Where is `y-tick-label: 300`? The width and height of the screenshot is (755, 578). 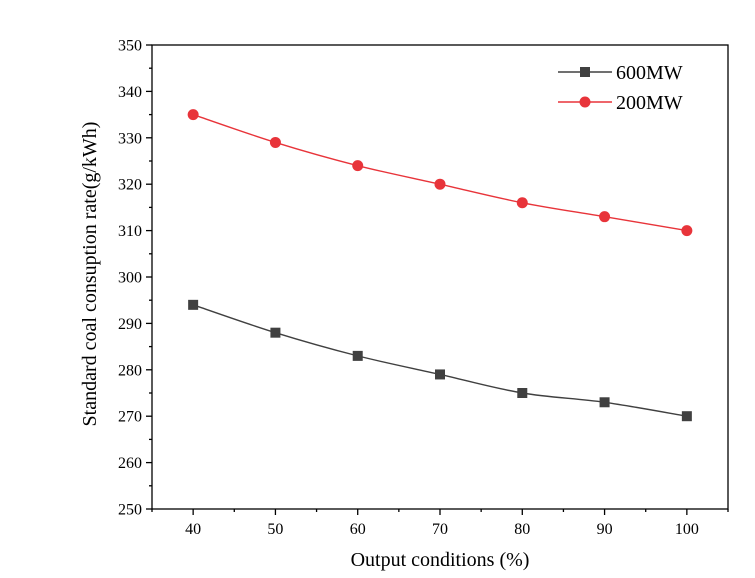 y-tick-label: 300 is located at coordinates (130, 278).